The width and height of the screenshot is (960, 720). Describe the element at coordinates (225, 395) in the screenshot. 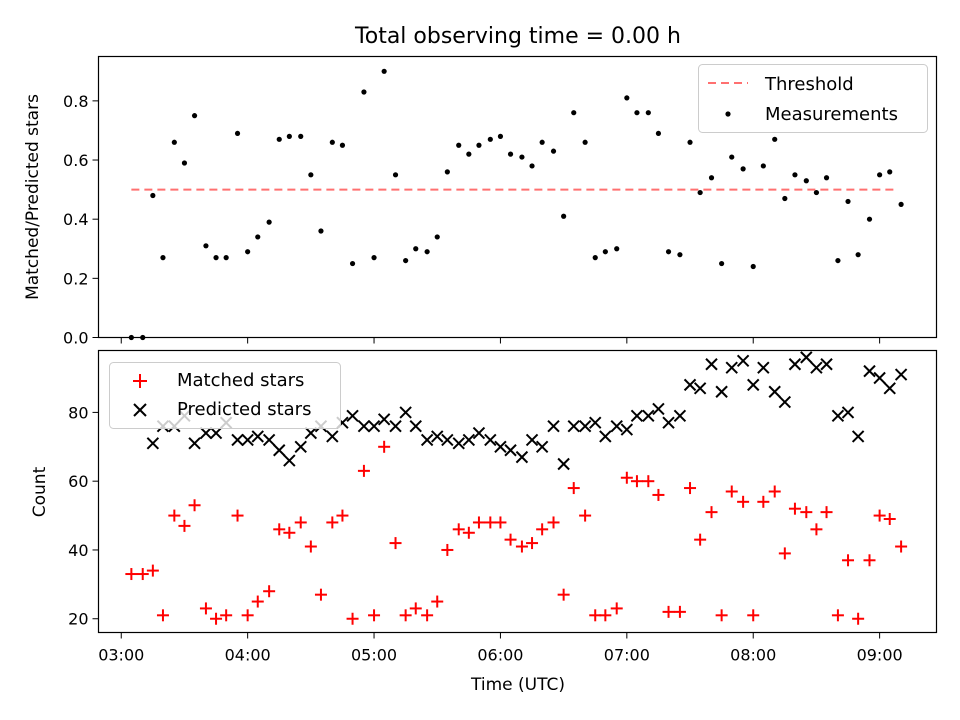

I see `count-legend: Matched stars Predicted stars` at that location.